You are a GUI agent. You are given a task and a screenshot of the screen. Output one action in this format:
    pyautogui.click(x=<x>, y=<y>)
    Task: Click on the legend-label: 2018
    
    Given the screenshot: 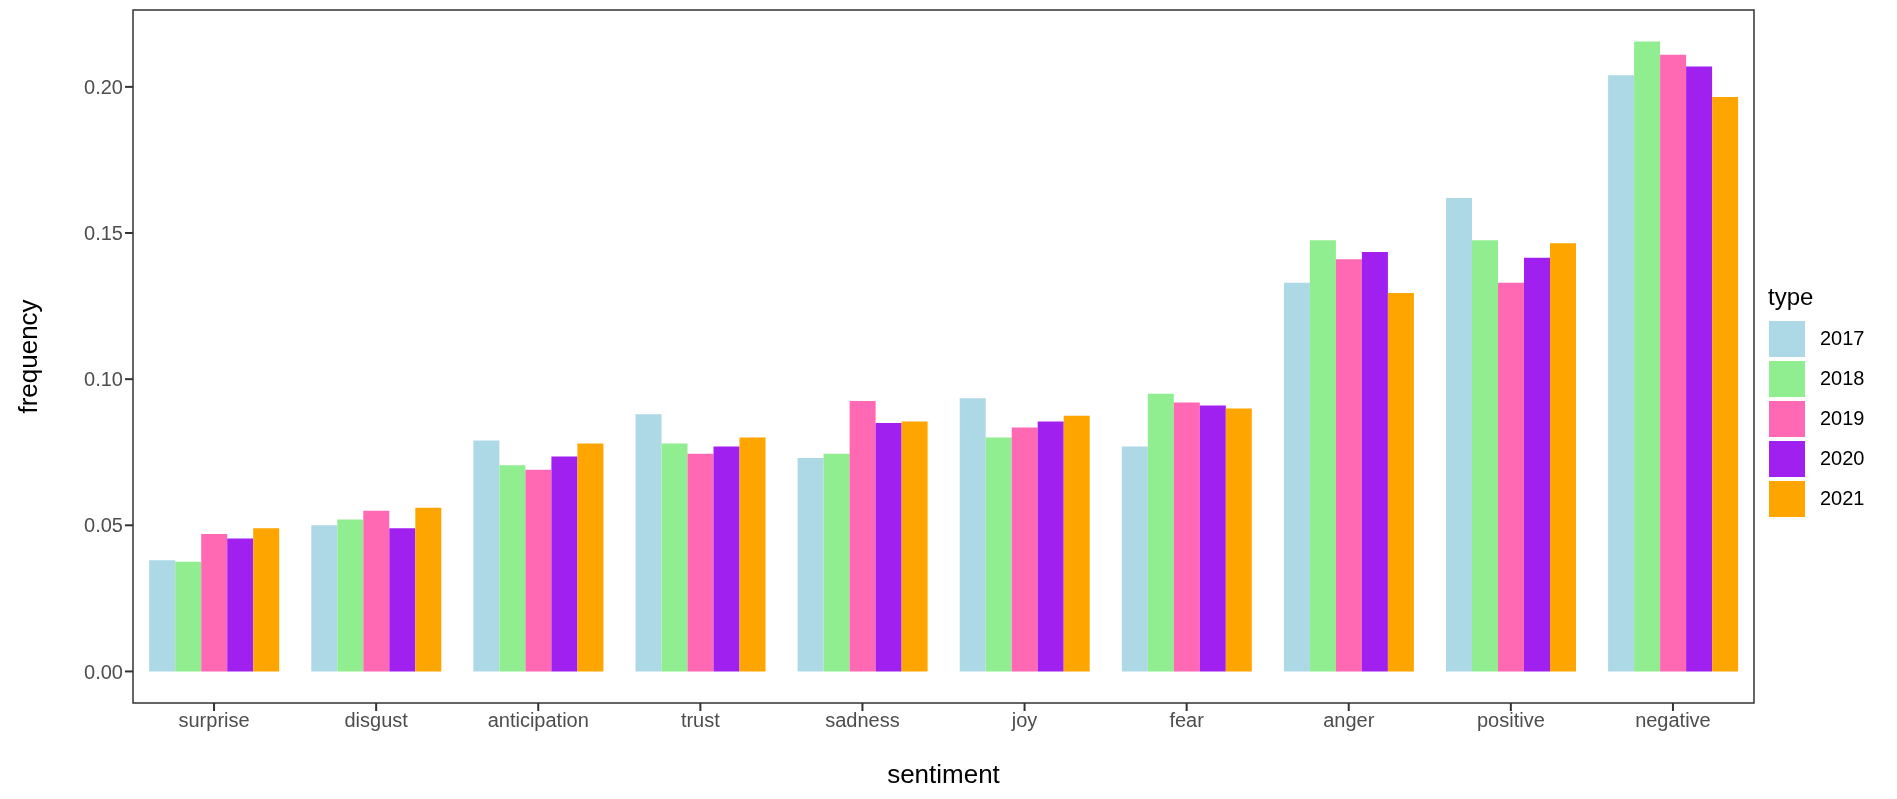 What is the action you would take?
    pyautogui.click(x=1842, y=378)
    